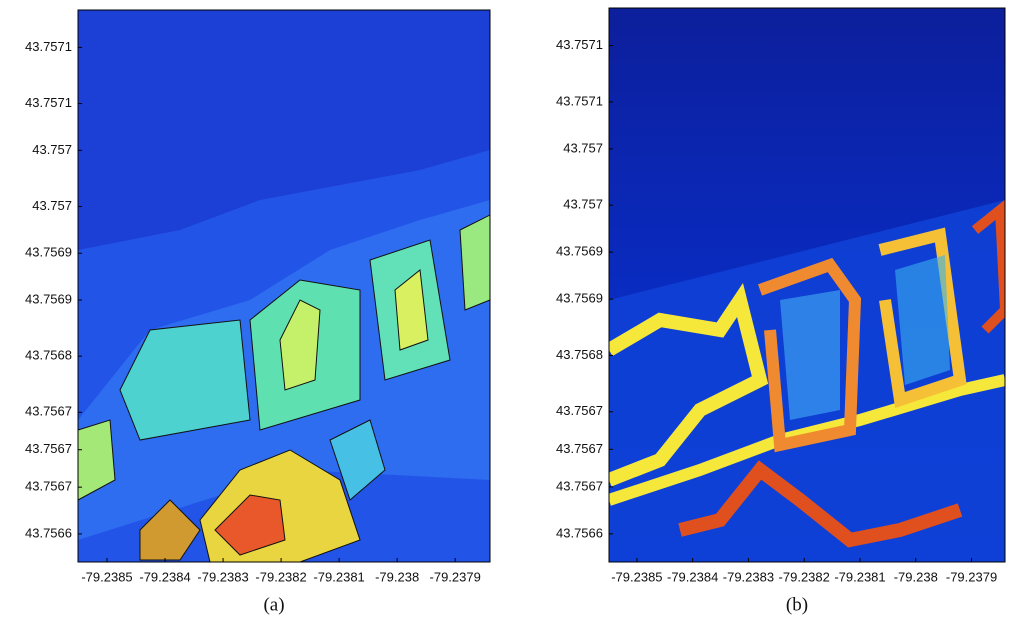 This screenshot has width=1029, height=624. What do you see at coordinates (797, 604) in the screenshot?
I see `caption: (b)` at bounding box center [797, 604].